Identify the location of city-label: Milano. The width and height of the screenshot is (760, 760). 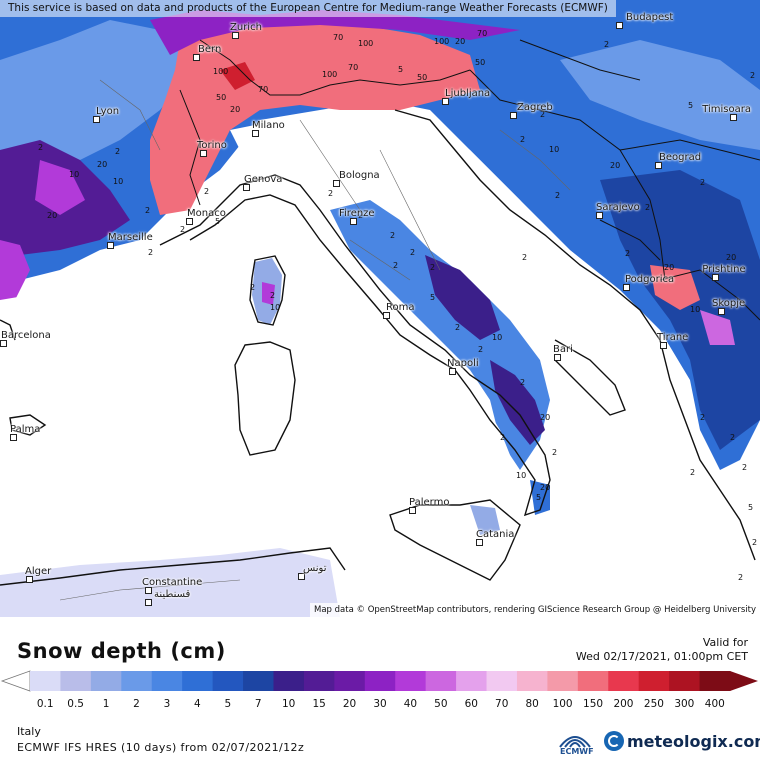
(268, 125).